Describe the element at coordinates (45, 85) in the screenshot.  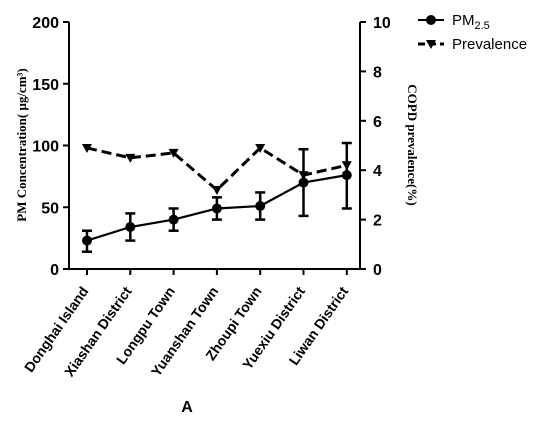
I see `y-left-tick-label: 150` at that location.